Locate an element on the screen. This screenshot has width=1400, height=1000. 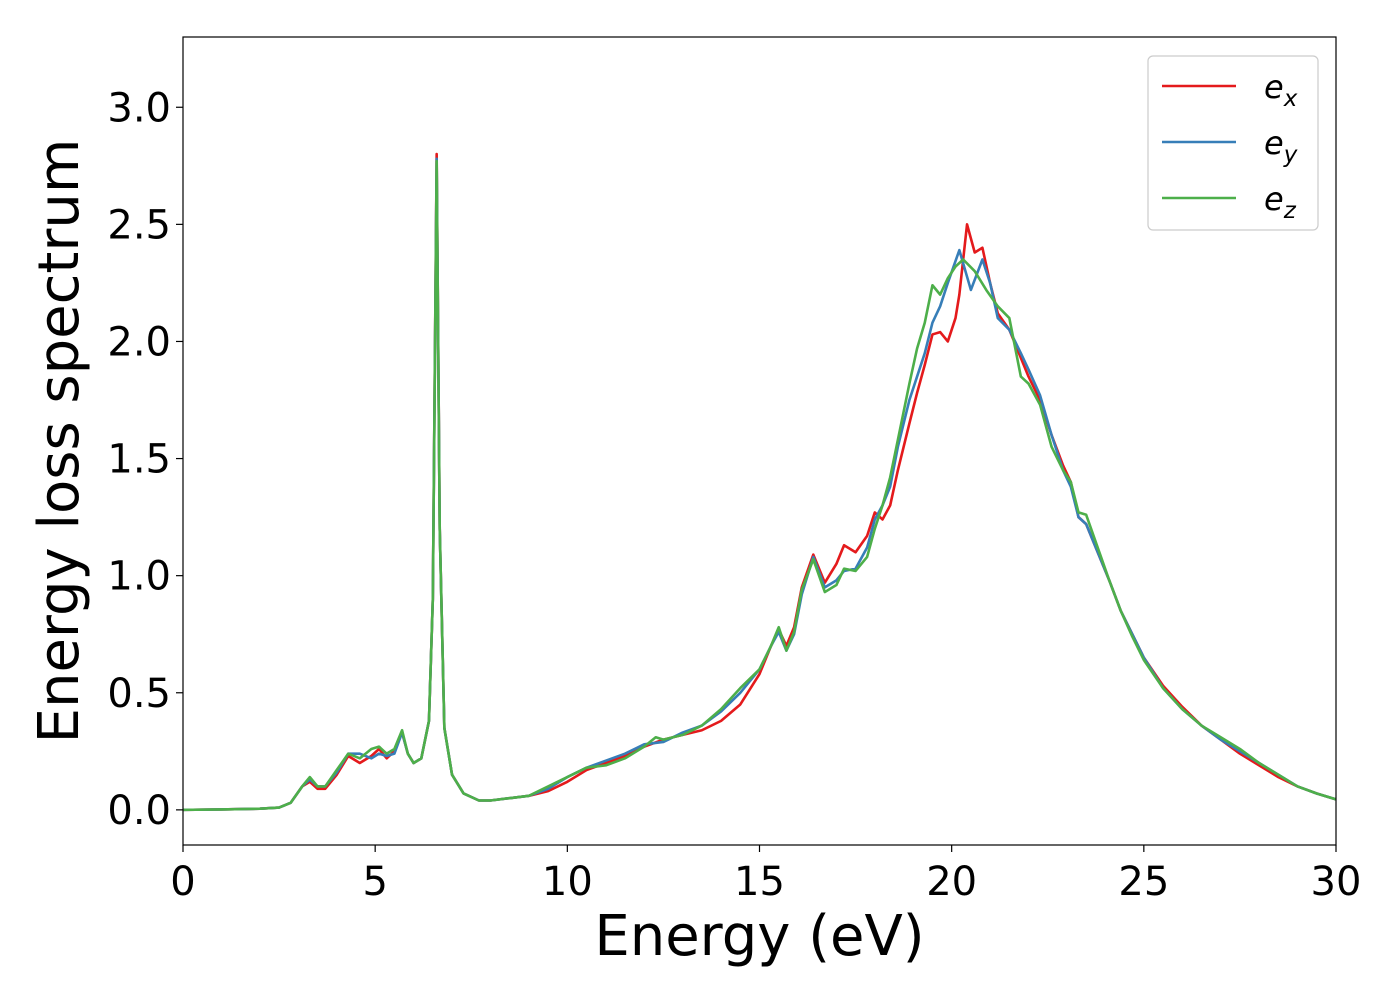
x-tick-label: 10 is located at coordinates (567, 882).